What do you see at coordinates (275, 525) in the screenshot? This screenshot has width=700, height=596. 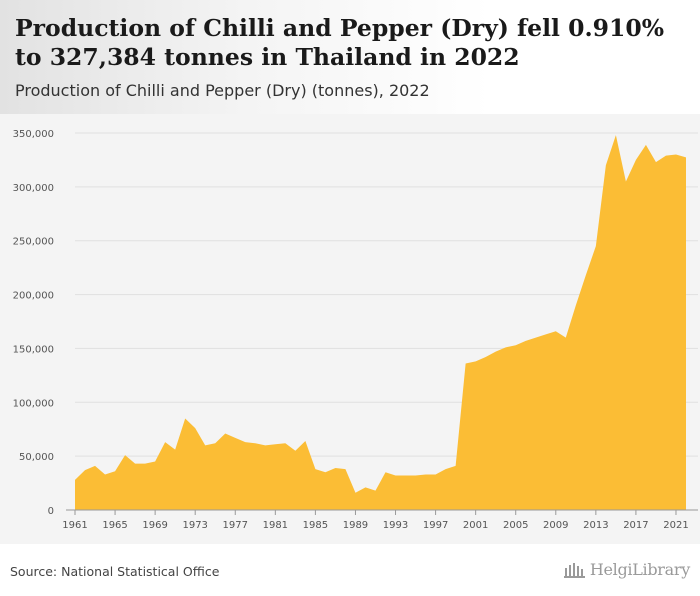 I see `x-tick-label: 1981` at bounding box center [275, 525].